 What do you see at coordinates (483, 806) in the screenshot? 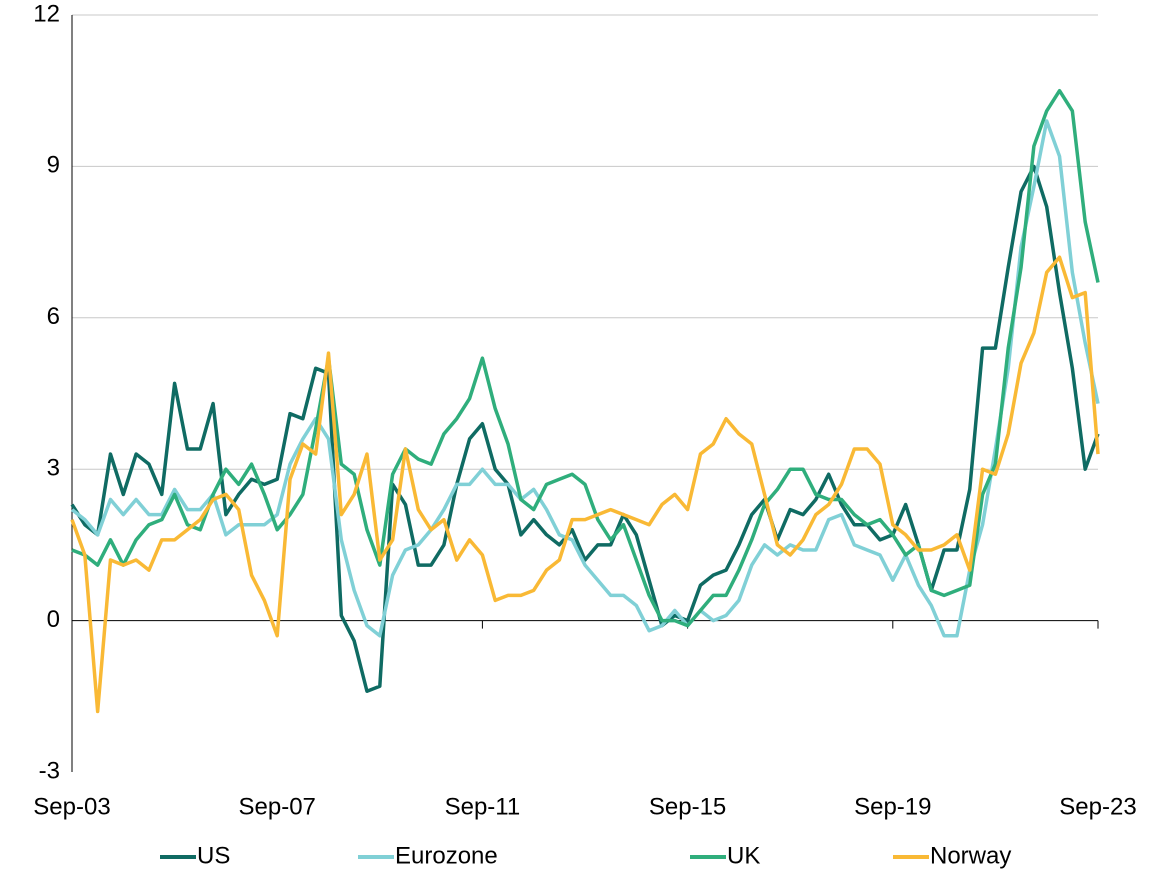
I see `x-tick-label: Sep-11` at bounding box center [483, 806].